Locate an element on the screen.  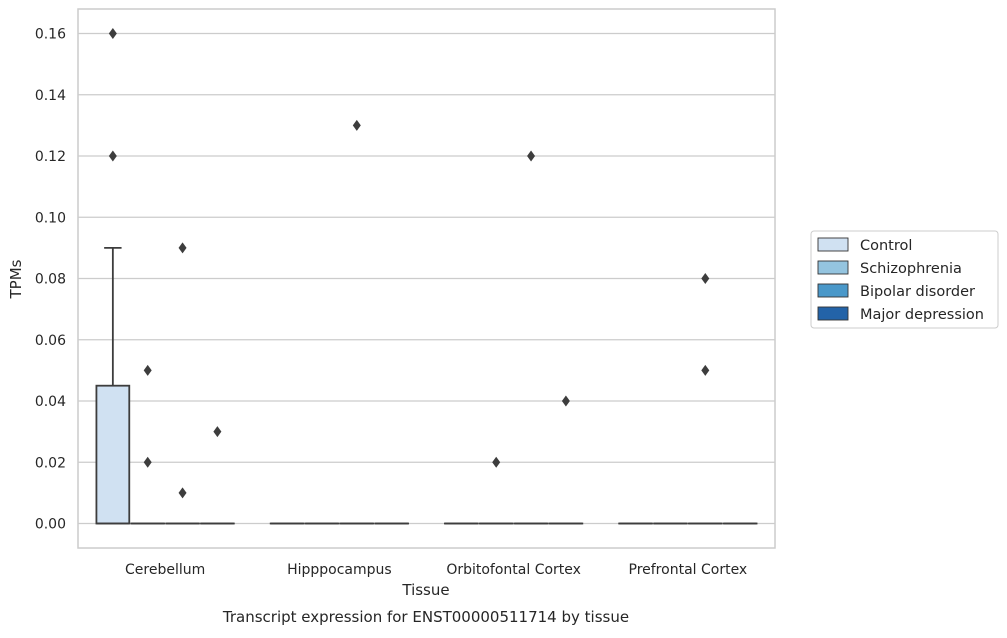
box is located at coordinates (112, 455).